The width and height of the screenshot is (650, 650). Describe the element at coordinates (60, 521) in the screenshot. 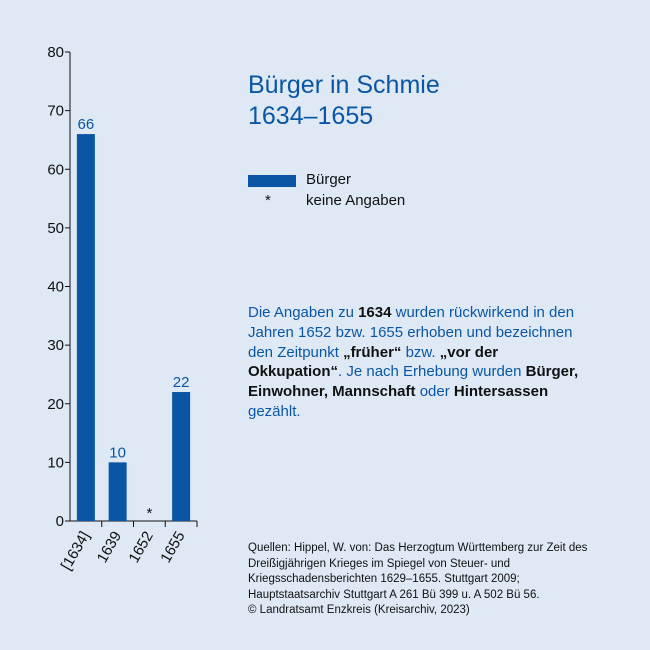

I see `y-tick-label: 0` at that location.